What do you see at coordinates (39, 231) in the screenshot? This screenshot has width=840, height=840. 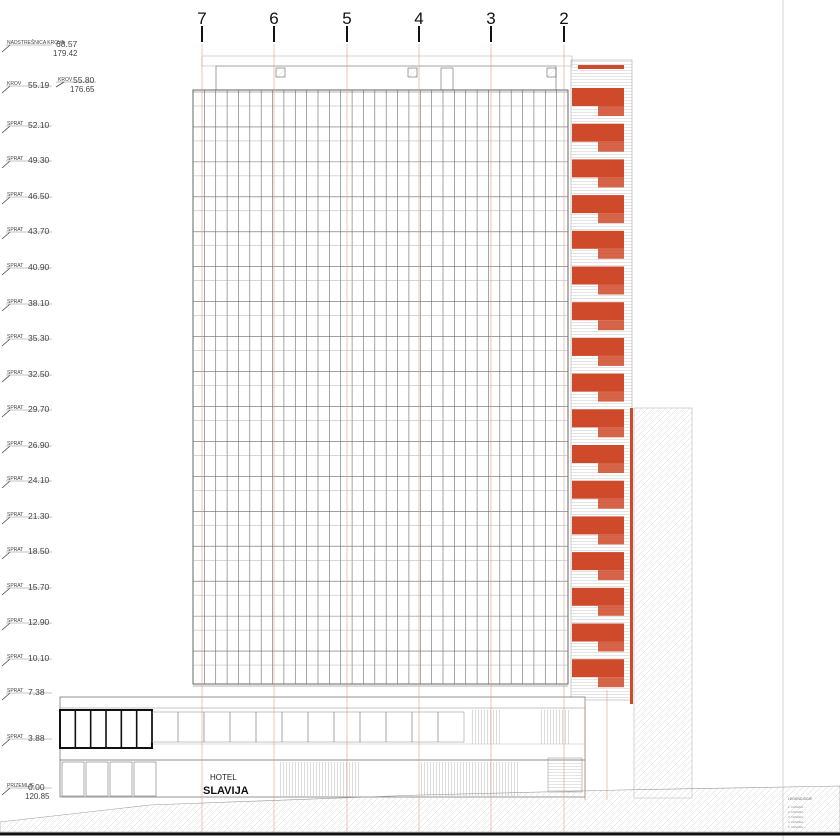 I see `level-value: 43.70` at bounding box center [39, 231].